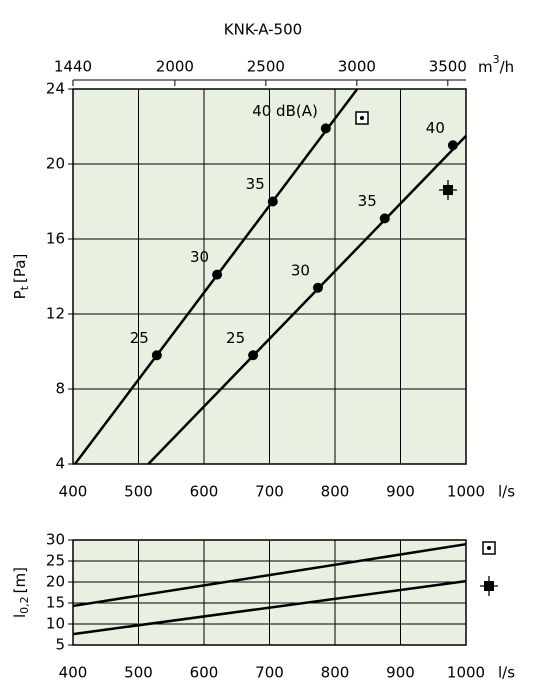  Describe the element at coordinates (55, 561) in the screenshot. I see `y-tick-label: 25` at that location.